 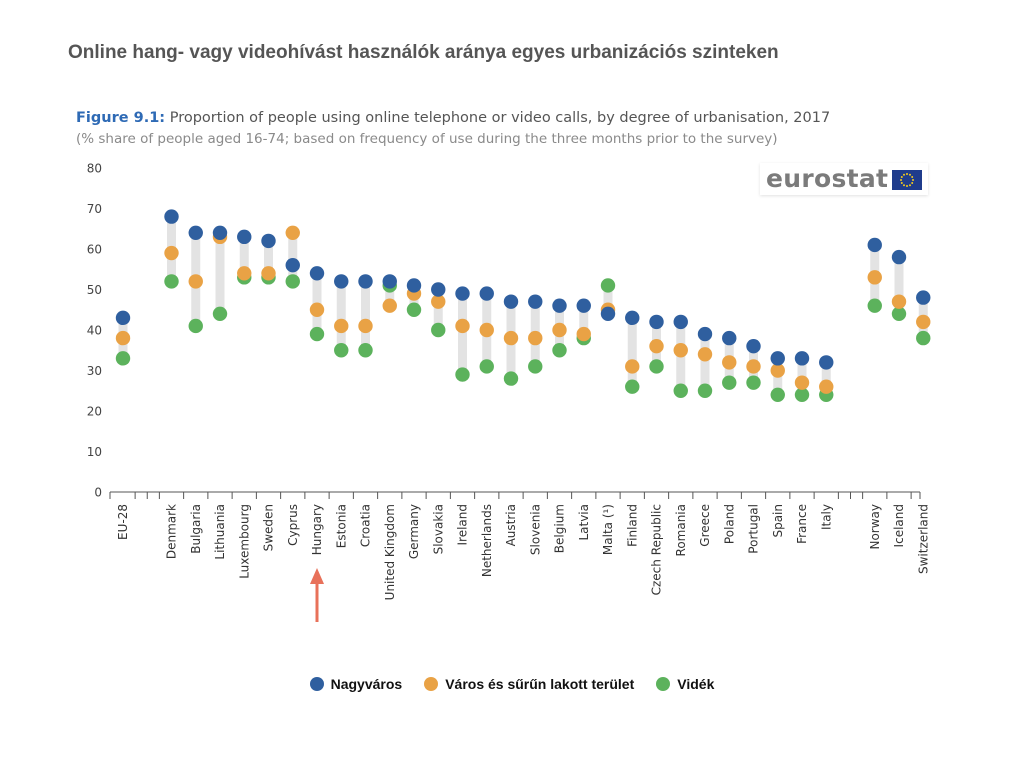 What do you see at coordinates (632, 525) in the screenshot?
I see `x-tick-label: Finland` at bounding box center [632, 525].